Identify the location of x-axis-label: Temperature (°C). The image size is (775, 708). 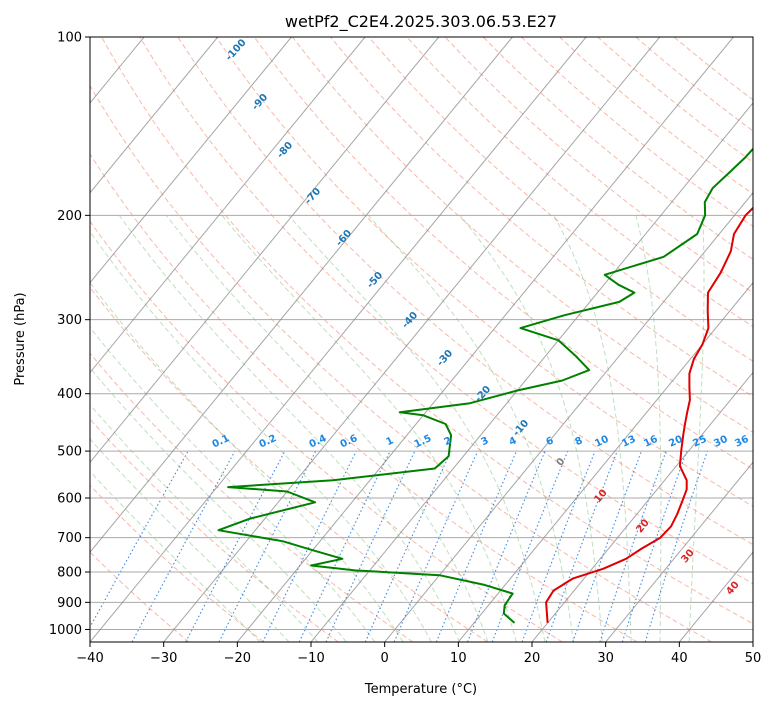
(420, 689).